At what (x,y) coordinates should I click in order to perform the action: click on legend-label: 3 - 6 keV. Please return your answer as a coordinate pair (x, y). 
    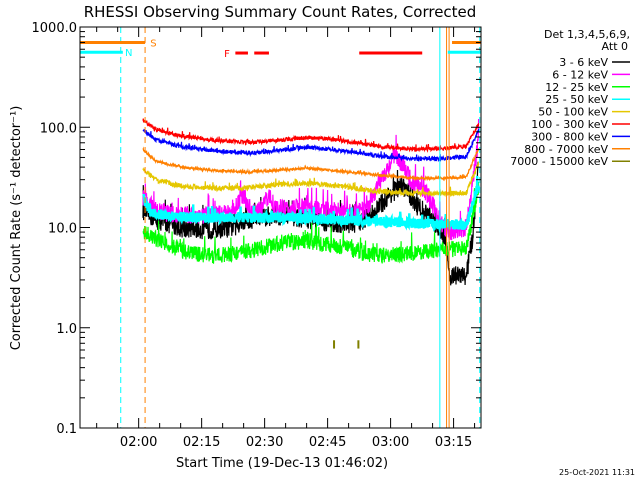
    Looking at the image, I should click on (583, 62).